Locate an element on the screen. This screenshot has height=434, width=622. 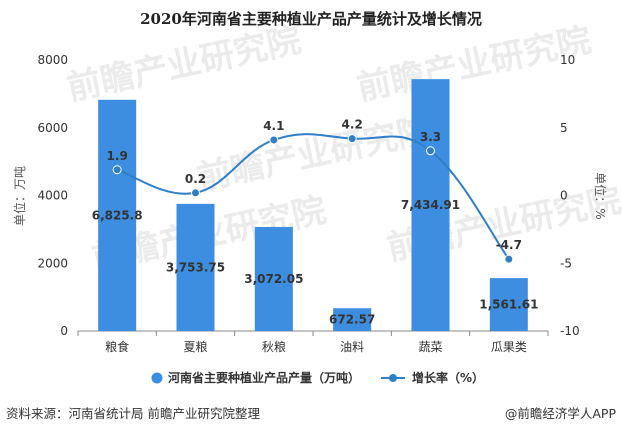
credit-note: @前瞻经济学人APP is located at coordinates (561, 413).